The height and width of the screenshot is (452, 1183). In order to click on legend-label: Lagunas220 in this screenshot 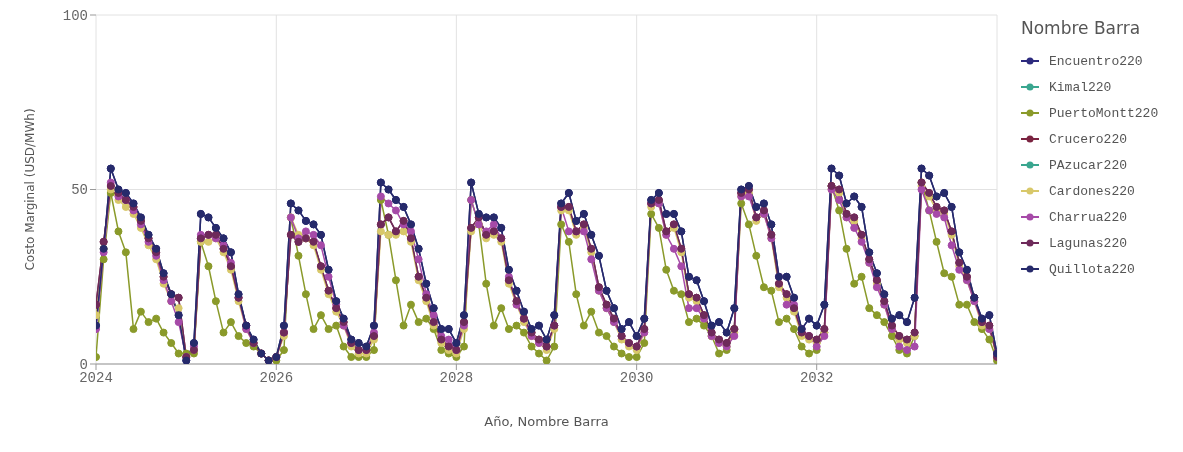, I will do `click(1088, 243)`.